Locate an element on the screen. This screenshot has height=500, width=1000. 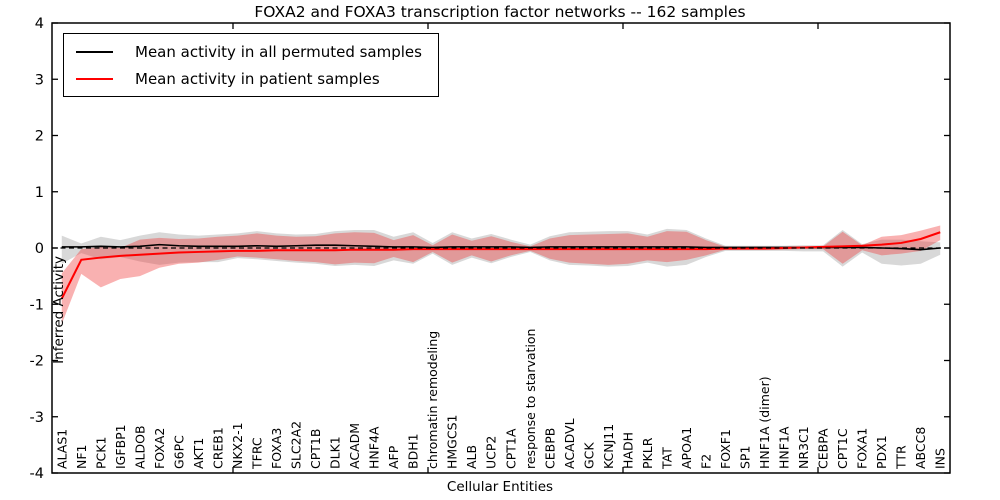
x-category-label: CREB1 is located at coordinates (217, 448).